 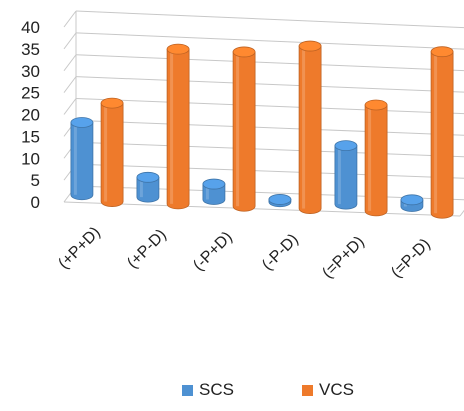 I want to click on y-tick-label: 15, so click(x=30, y=136).